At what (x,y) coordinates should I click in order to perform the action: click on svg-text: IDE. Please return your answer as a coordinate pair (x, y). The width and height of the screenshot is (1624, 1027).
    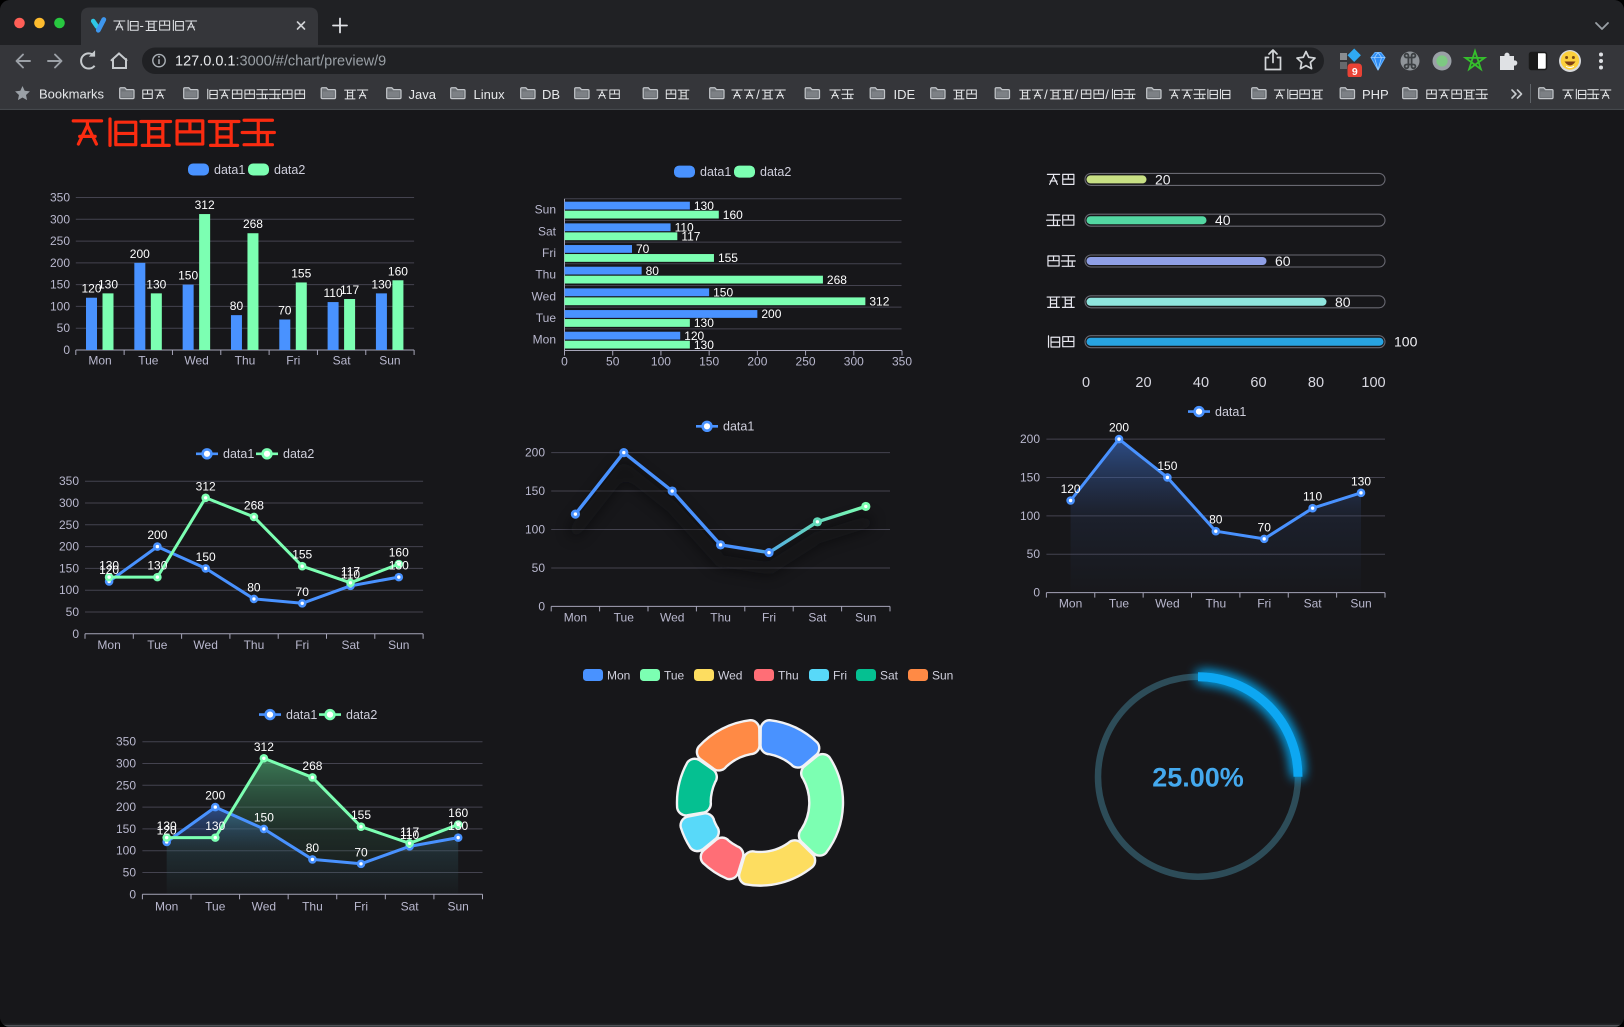
    Looking at the image, I should click on (905, 94).